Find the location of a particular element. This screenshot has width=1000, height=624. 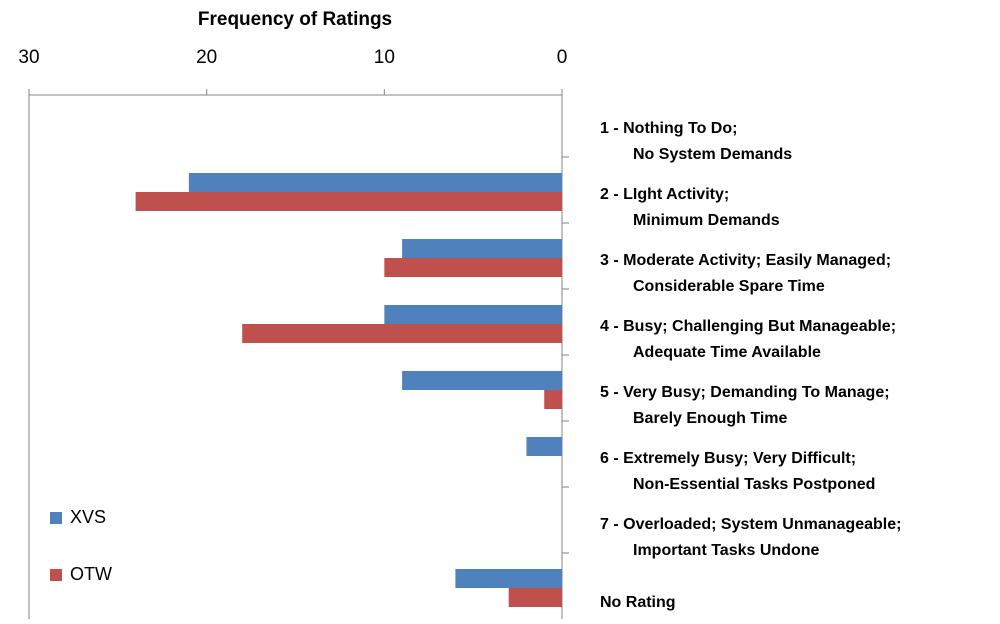

category-label: Non-Essential Tasks Postponed is located at coordinates (754, 484).